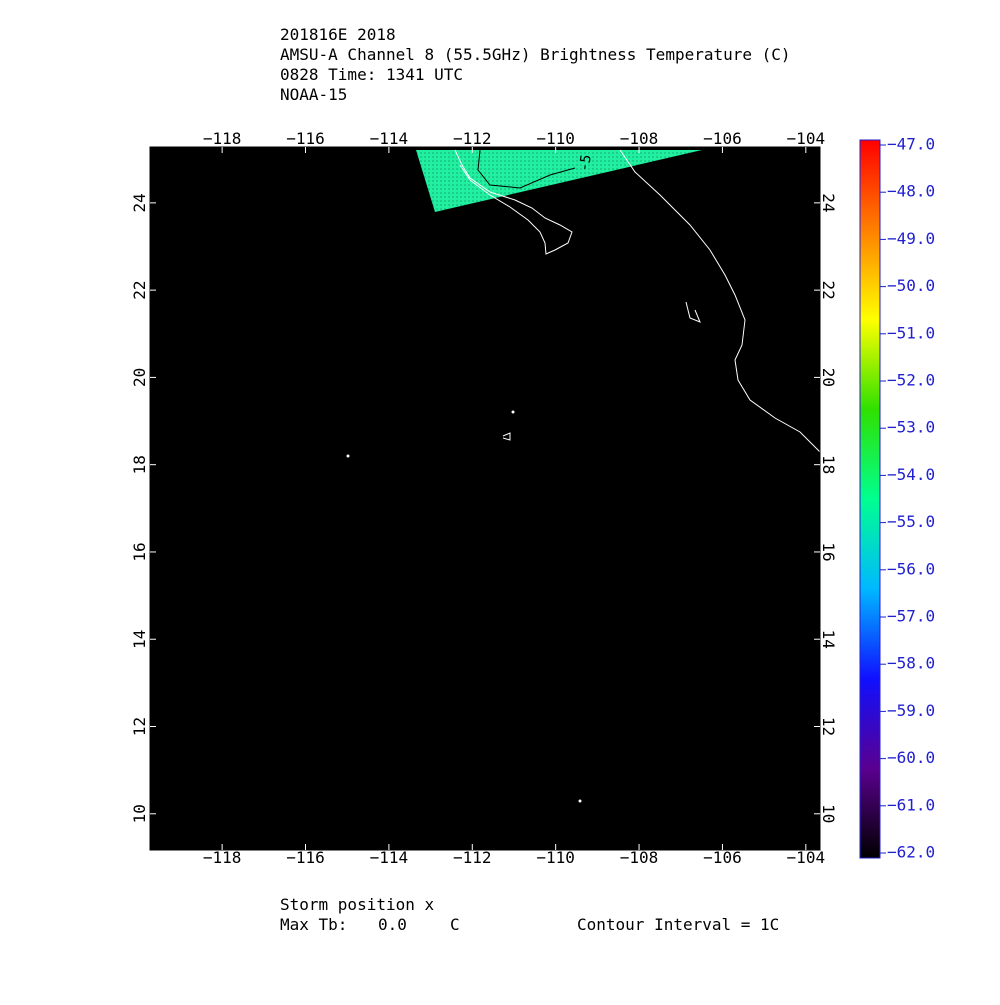  Describe the element at coordinates (371, 74) in the screenshot. I see `title-line: 0828 Time: 1341 UTC` at that location.